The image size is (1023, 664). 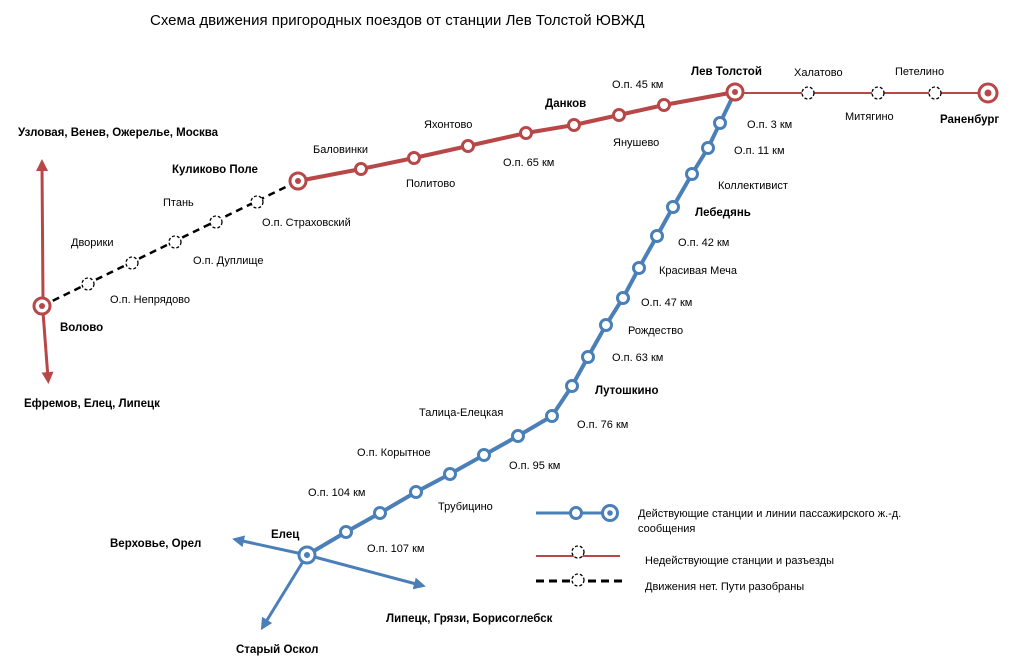 I want to click on legend-inactive-label: Недействующие станции и разъезды, so click(x=739, y=561).